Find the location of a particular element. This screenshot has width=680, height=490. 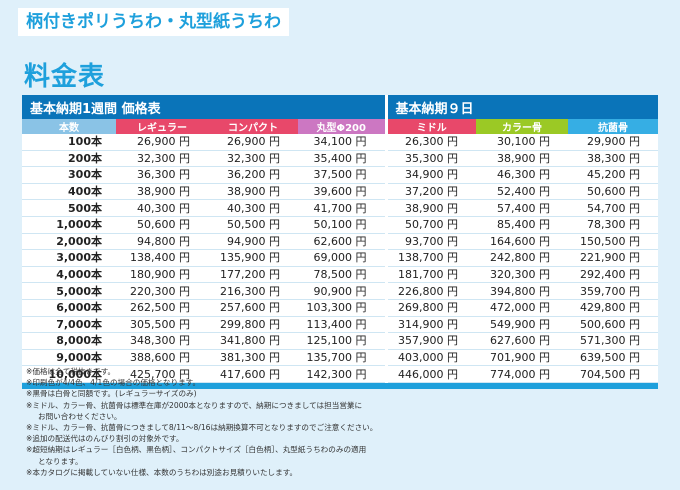

quantity-cell: 8,000本 is located at coordinates (69, 341).